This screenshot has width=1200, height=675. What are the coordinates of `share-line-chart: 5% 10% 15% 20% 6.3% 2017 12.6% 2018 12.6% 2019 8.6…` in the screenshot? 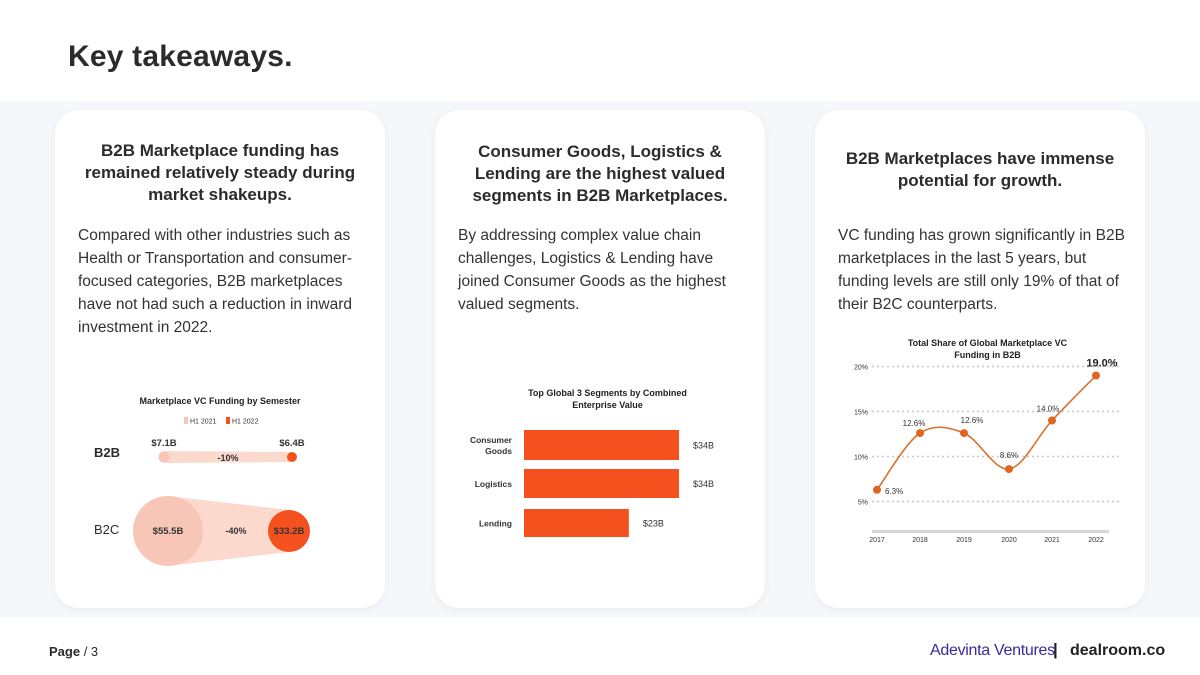 It's located at (987, 451).